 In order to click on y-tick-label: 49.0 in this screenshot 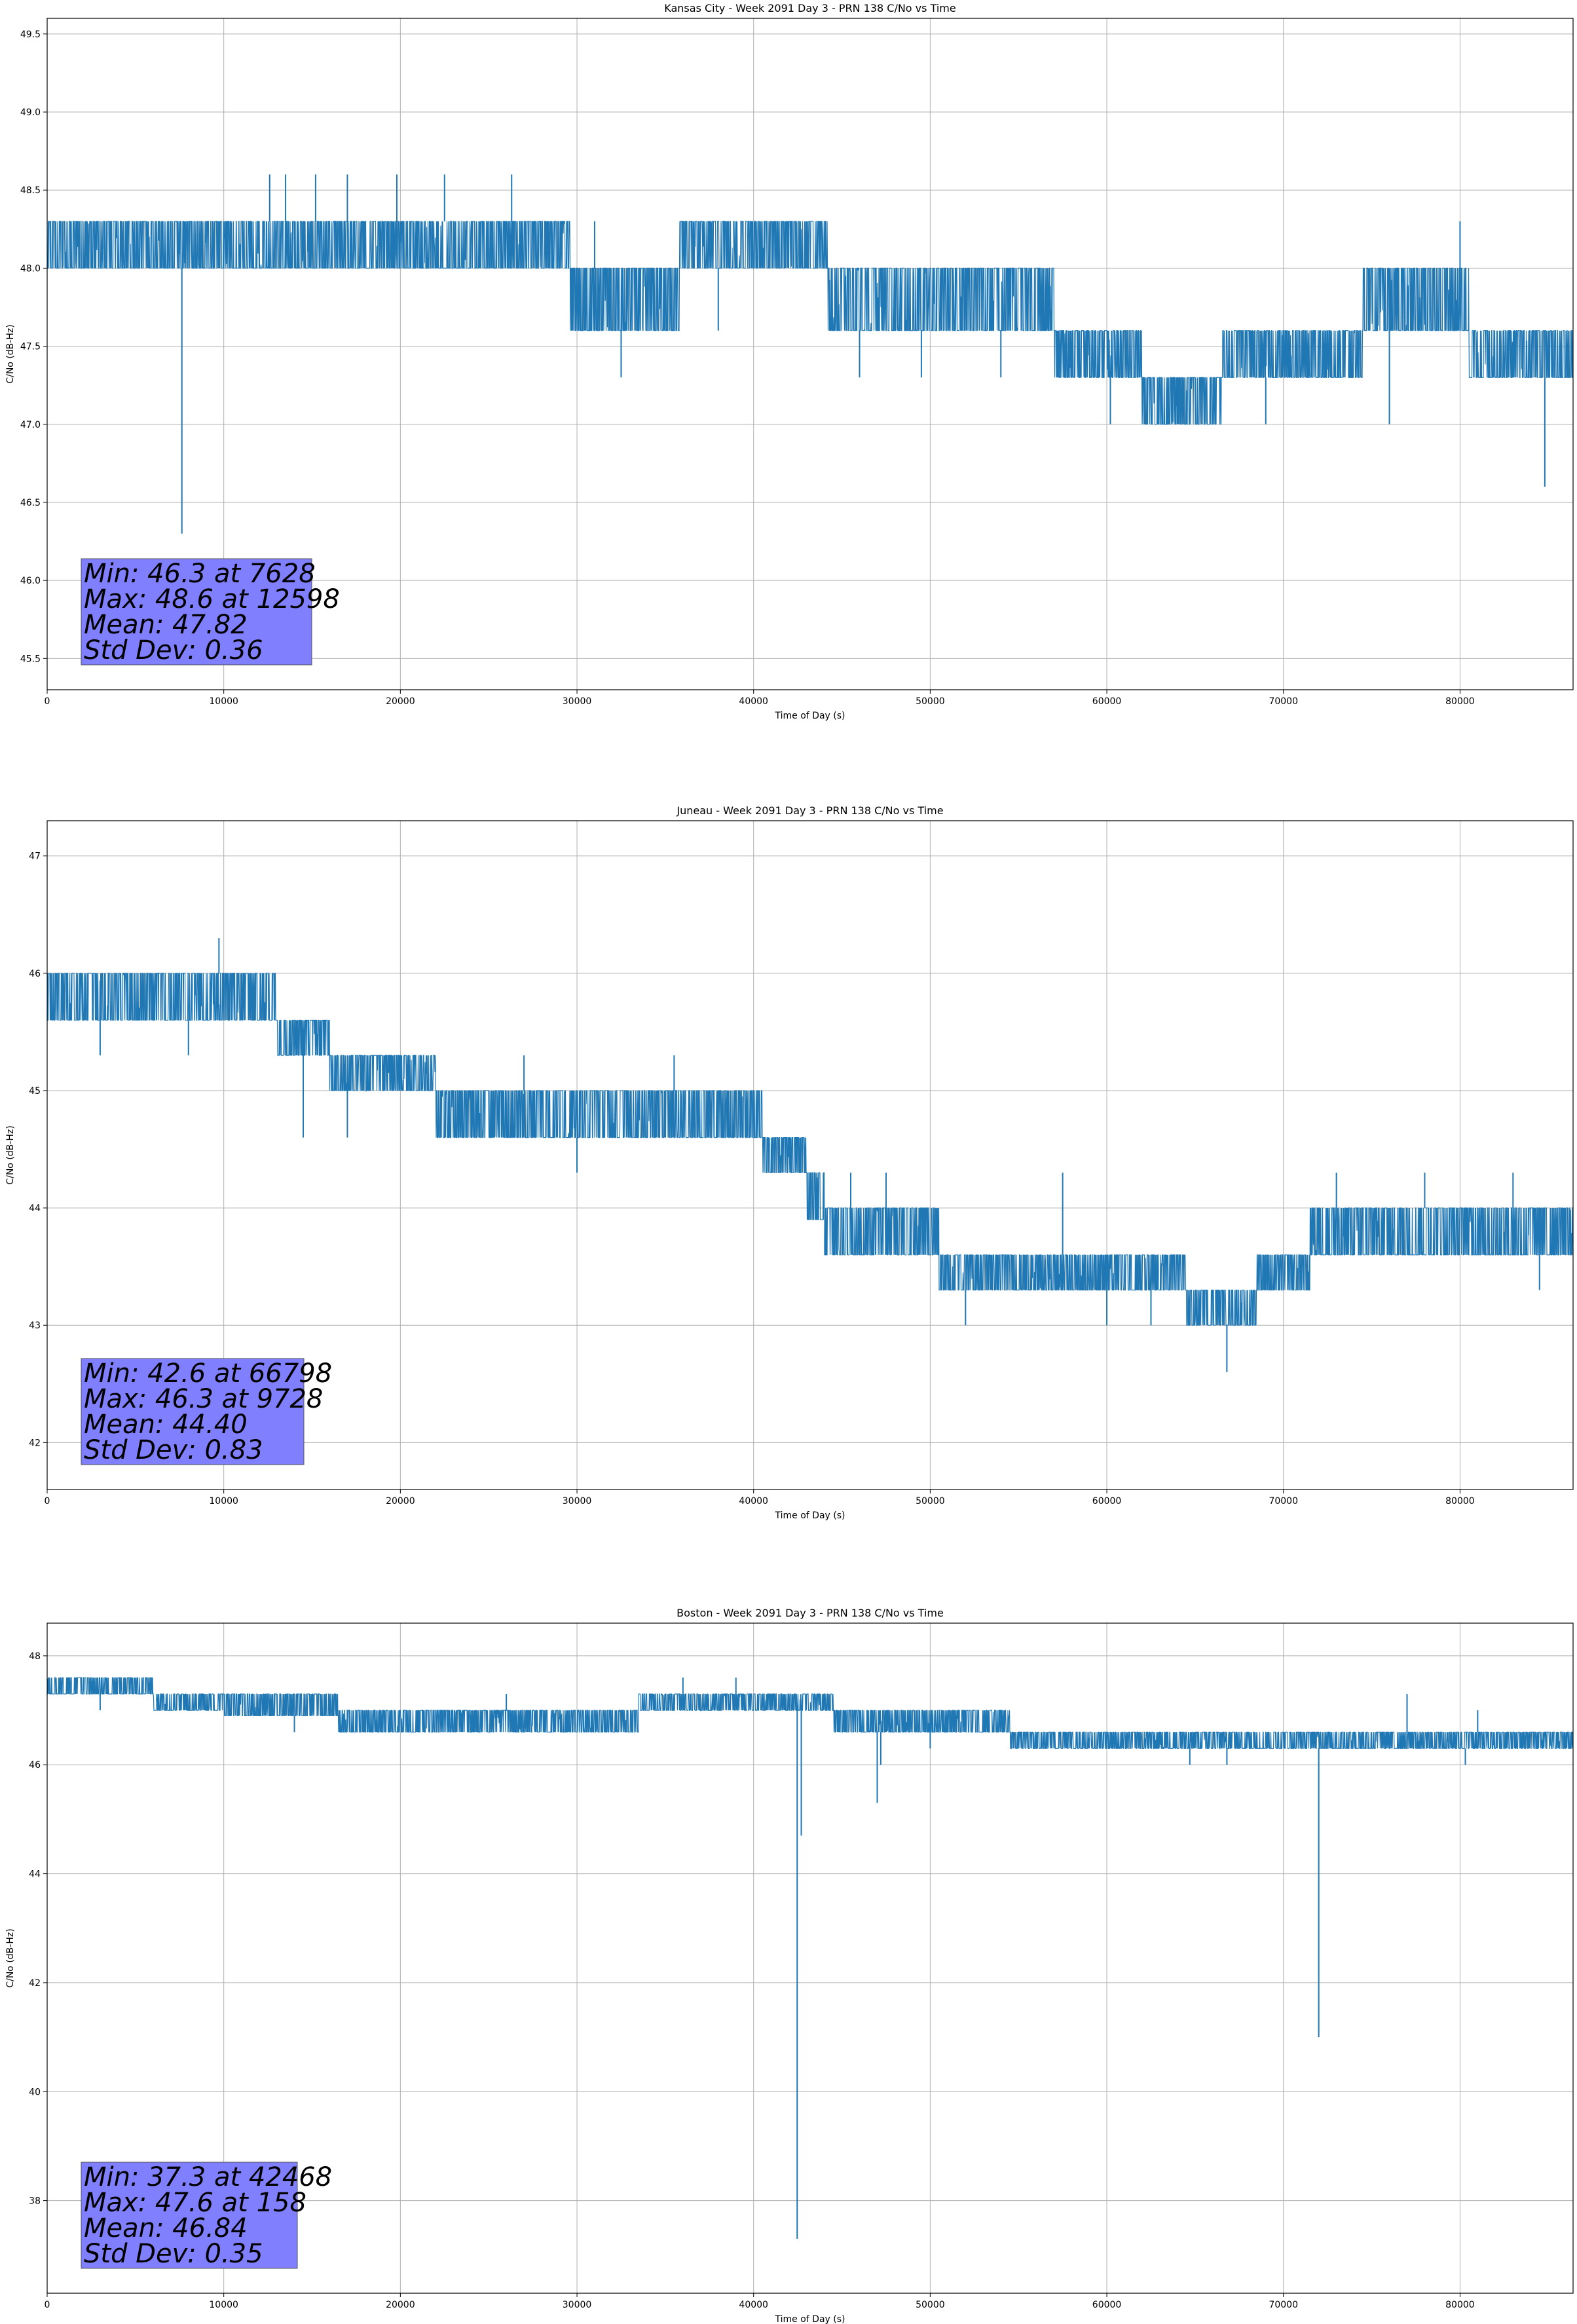, I will do `click(30, 112)`.